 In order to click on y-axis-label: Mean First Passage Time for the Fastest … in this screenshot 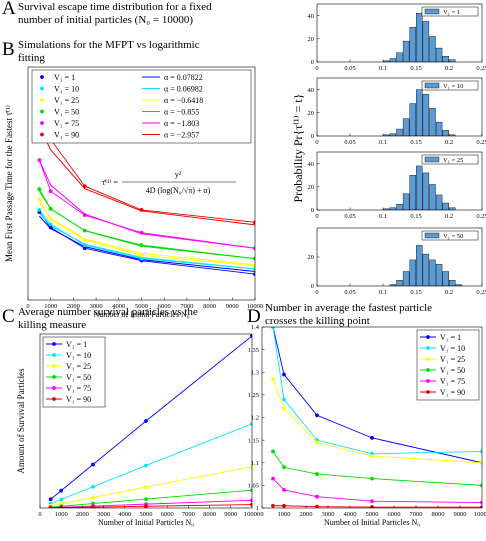, I will do `click(9, 183)`.